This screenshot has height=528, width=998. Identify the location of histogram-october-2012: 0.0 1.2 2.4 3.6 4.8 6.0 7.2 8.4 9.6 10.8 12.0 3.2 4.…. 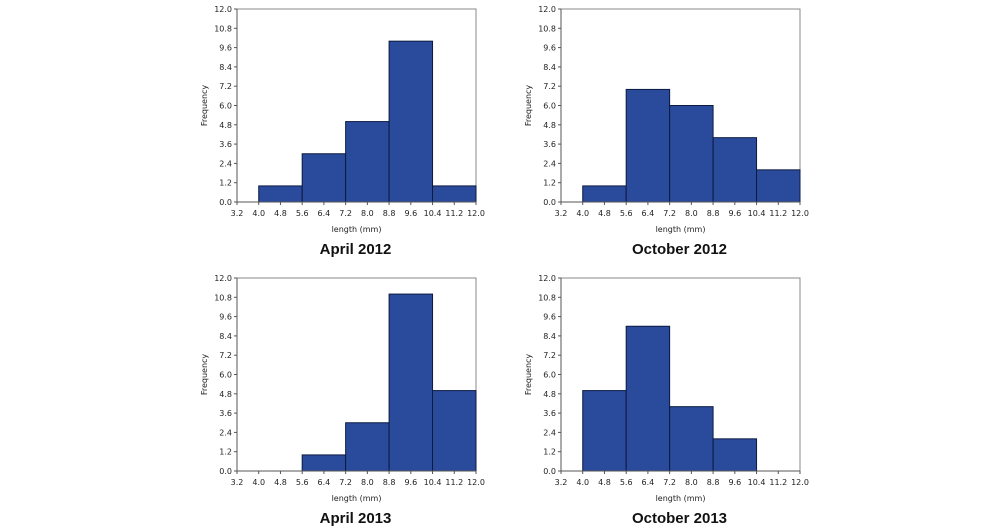
(666, 131).